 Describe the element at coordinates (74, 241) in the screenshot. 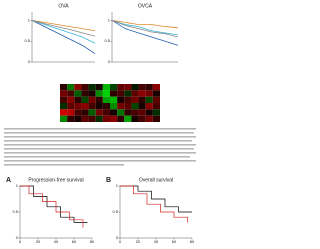

I see `x-tick-label: 60` at that location.